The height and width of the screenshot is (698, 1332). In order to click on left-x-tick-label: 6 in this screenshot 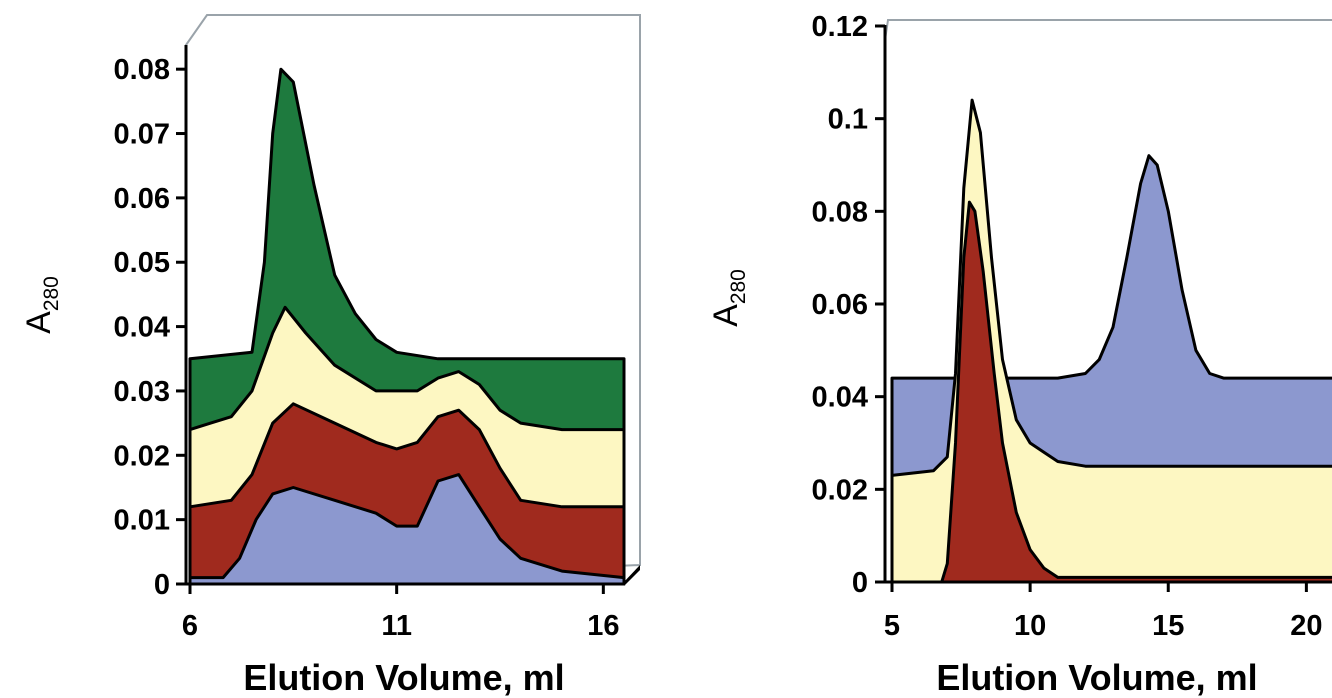, I will do `click(190, 626)`.